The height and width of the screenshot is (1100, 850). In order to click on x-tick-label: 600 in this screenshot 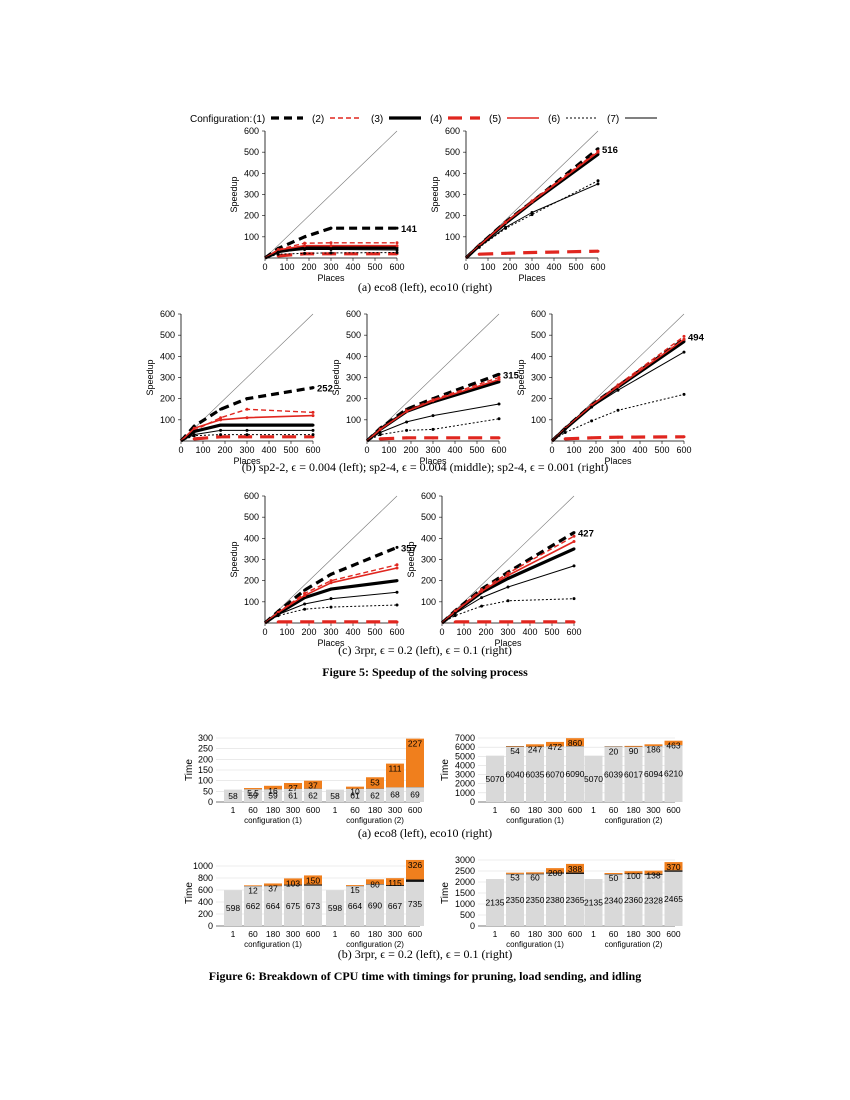, I will do `click(396, 632)`.